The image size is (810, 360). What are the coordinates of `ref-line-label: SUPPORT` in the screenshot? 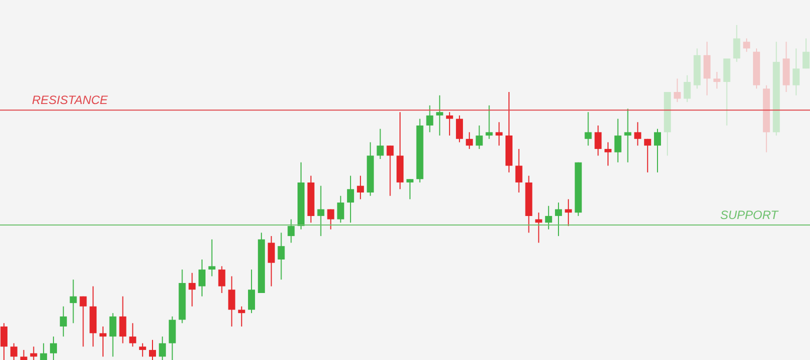 It's located at (750, 215).